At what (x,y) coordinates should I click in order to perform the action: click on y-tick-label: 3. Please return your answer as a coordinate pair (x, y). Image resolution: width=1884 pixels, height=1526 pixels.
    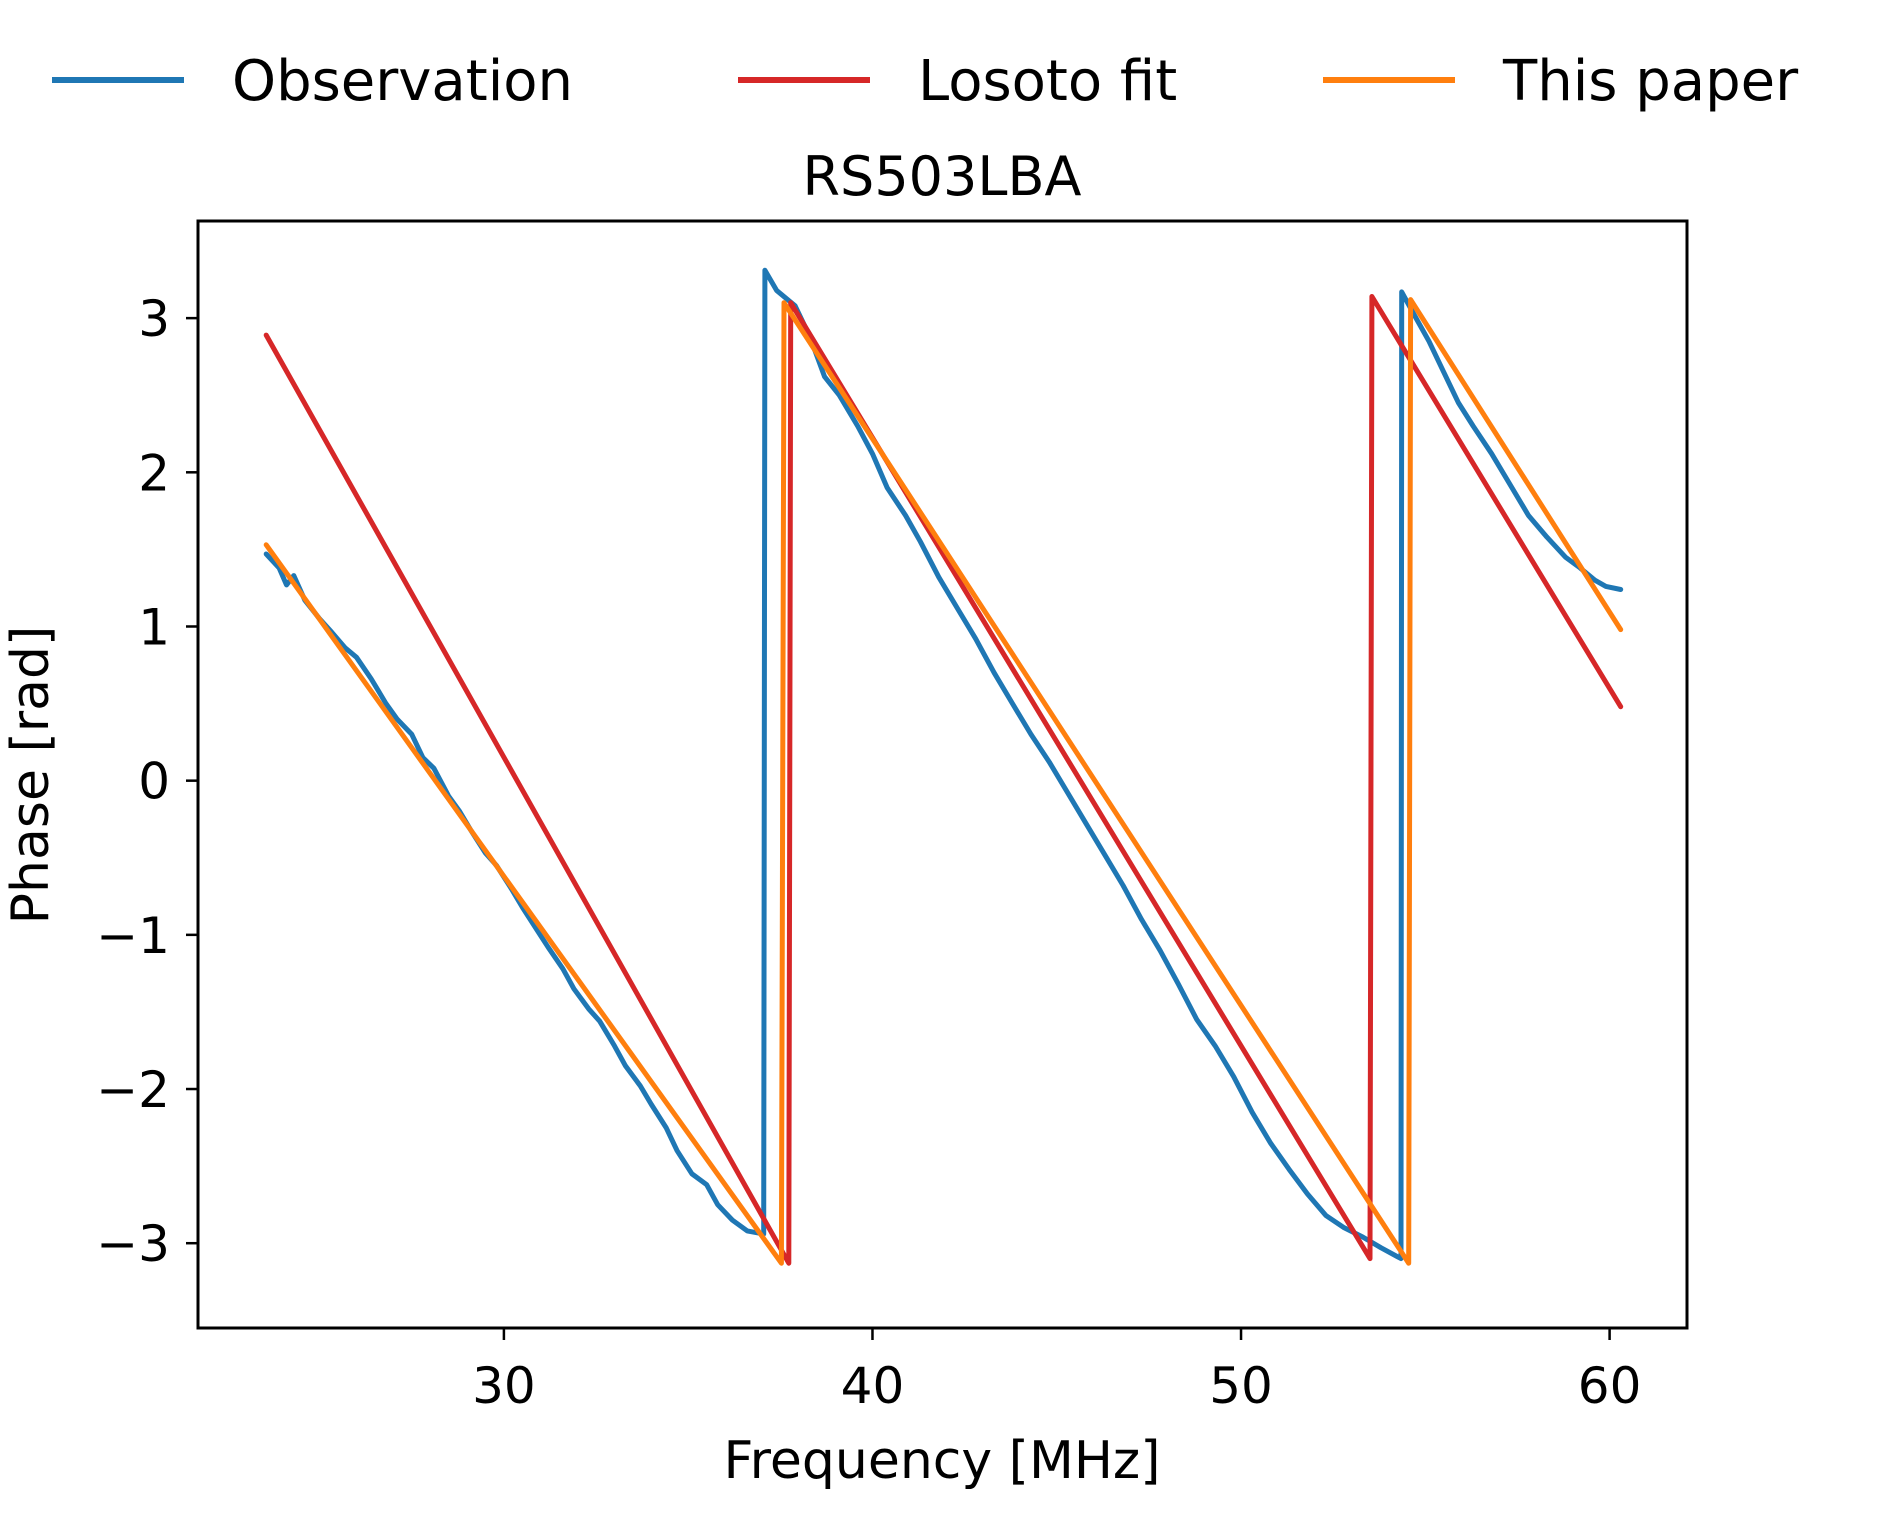
    Looking at the image, I should click on (154, 319).